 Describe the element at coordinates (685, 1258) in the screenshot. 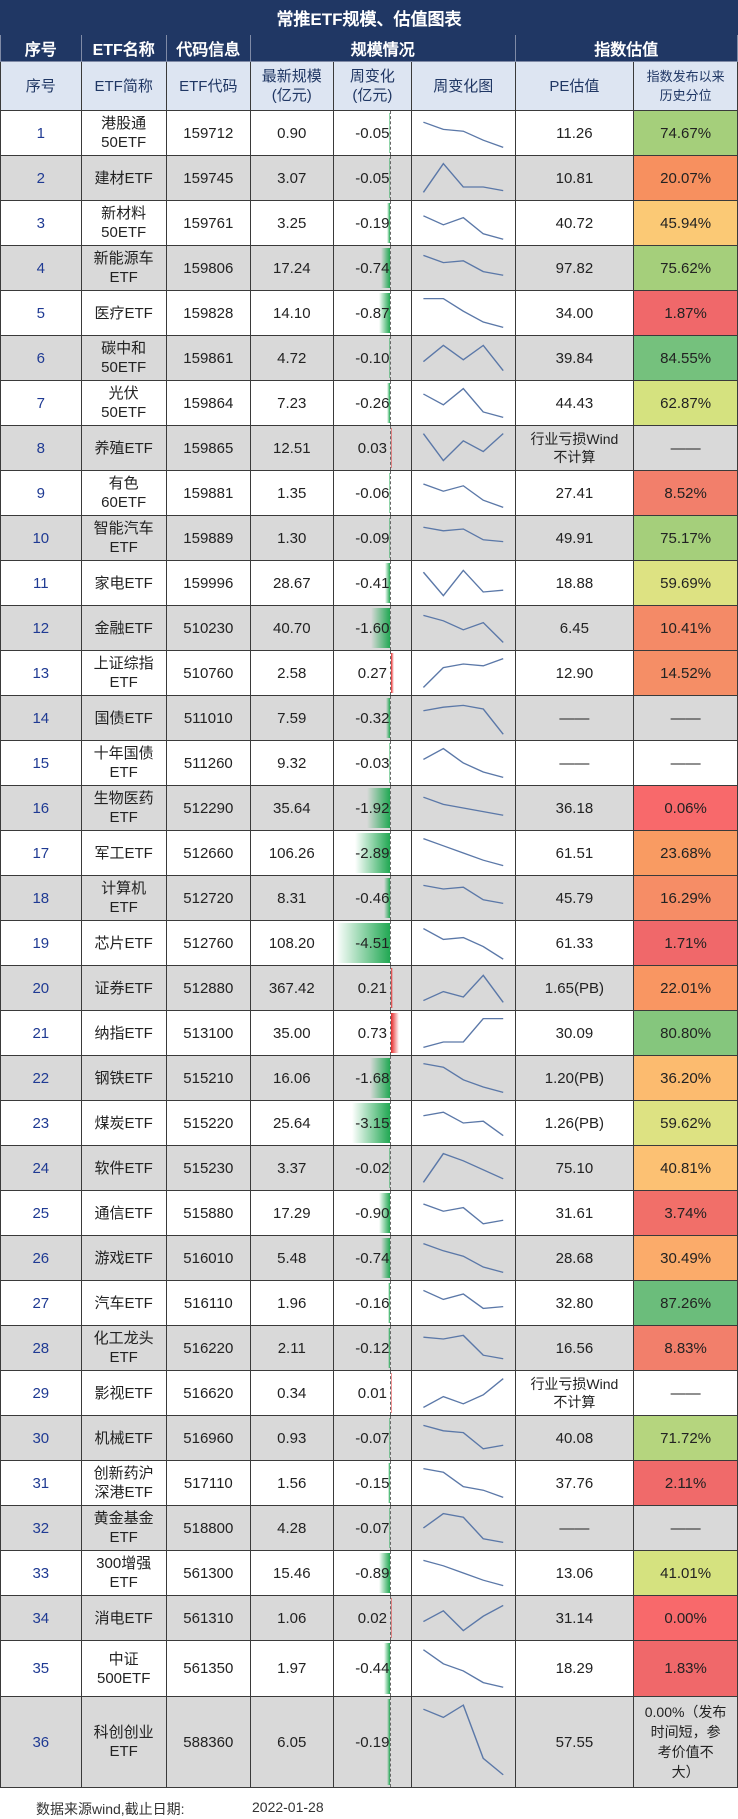

I see `row-percentile: 30.49%` at that location.